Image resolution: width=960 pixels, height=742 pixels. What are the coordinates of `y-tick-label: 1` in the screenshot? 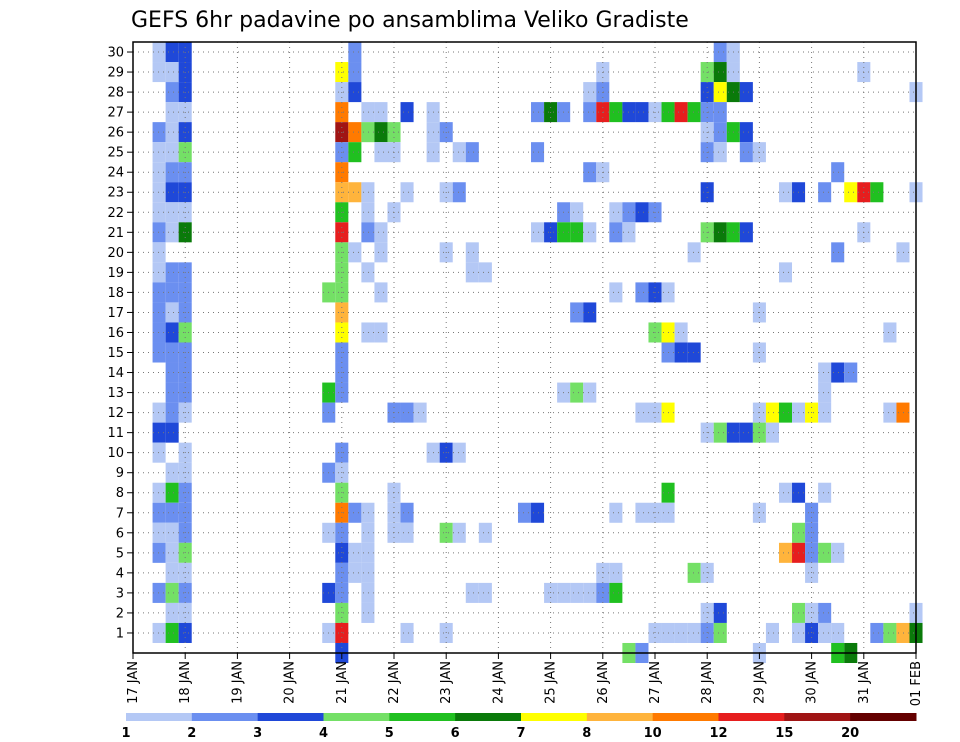 It's located at (120, 633).